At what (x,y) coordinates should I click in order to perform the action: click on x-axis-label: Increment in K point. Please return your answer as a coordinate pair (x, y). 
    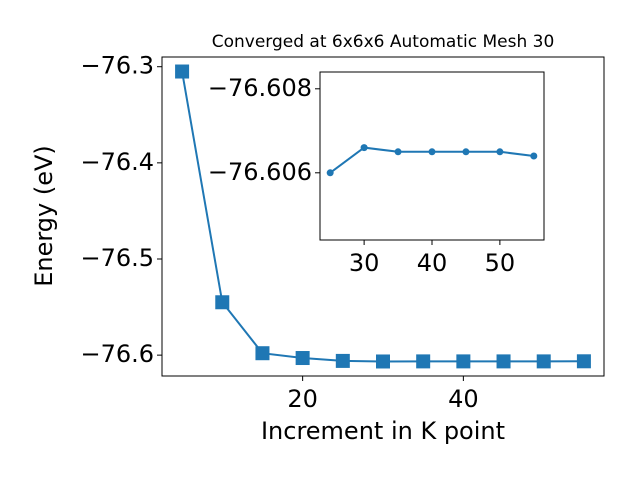
    Looking at the image, I should click on (383, 431).